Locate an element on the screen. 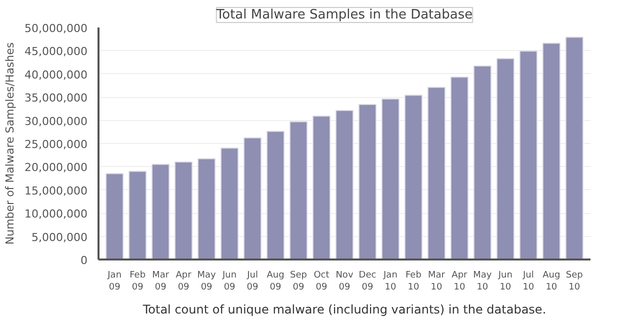 This screenshot has height=321, width=620. y-tick-label: 30,000,000 is located at coordinates (56, 121).